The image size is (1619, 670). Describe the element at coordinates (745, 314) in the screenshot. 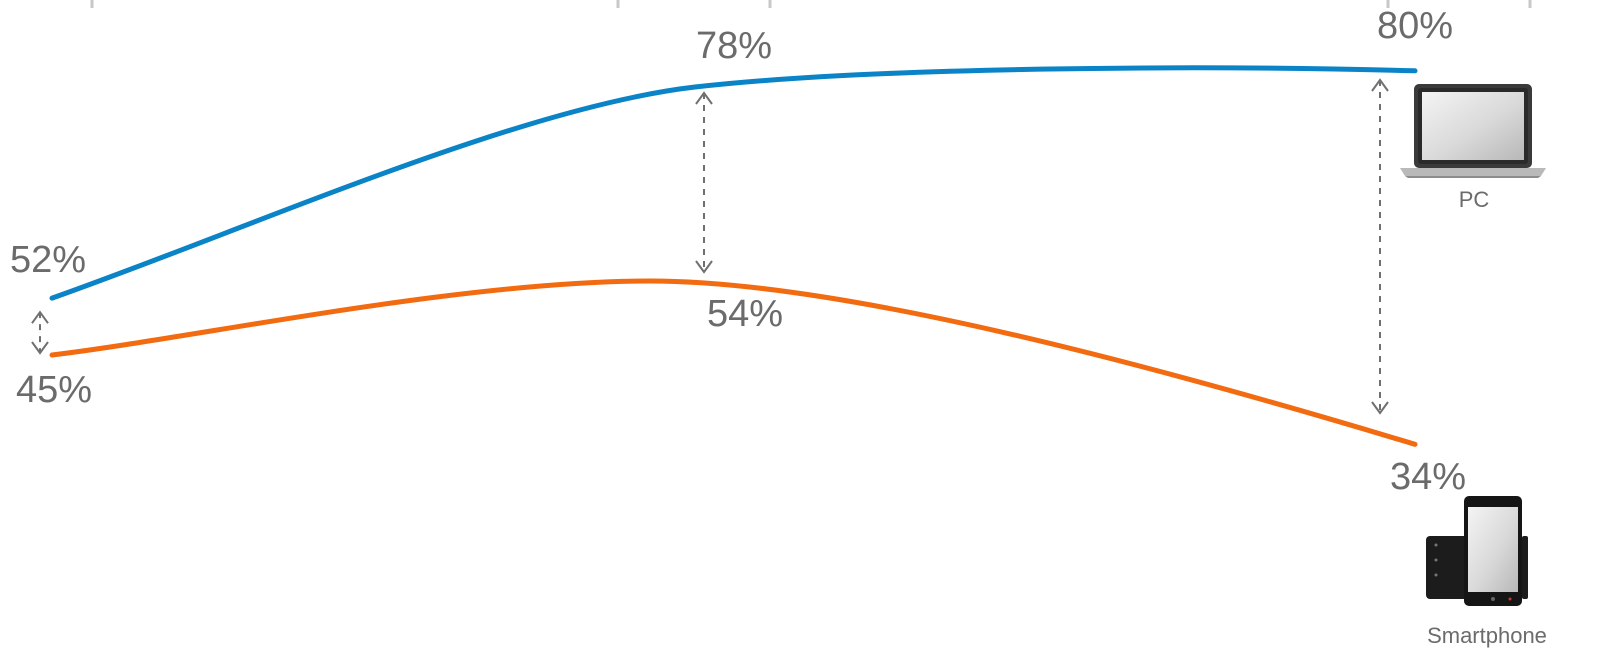

I see `data-label-smartphone-1: 54%` at that location.